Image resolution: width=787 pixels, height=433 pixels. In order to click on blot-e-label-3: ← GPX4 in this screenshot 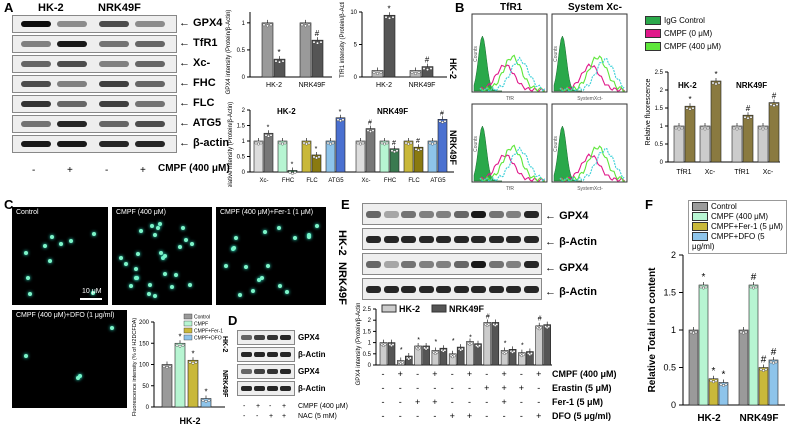, I will do `click(567, 268)`.